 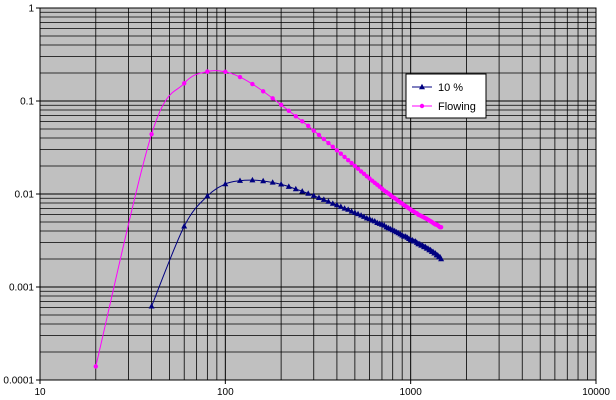 I want to click on x-tick-label: 10, so click(x=40, y=392).